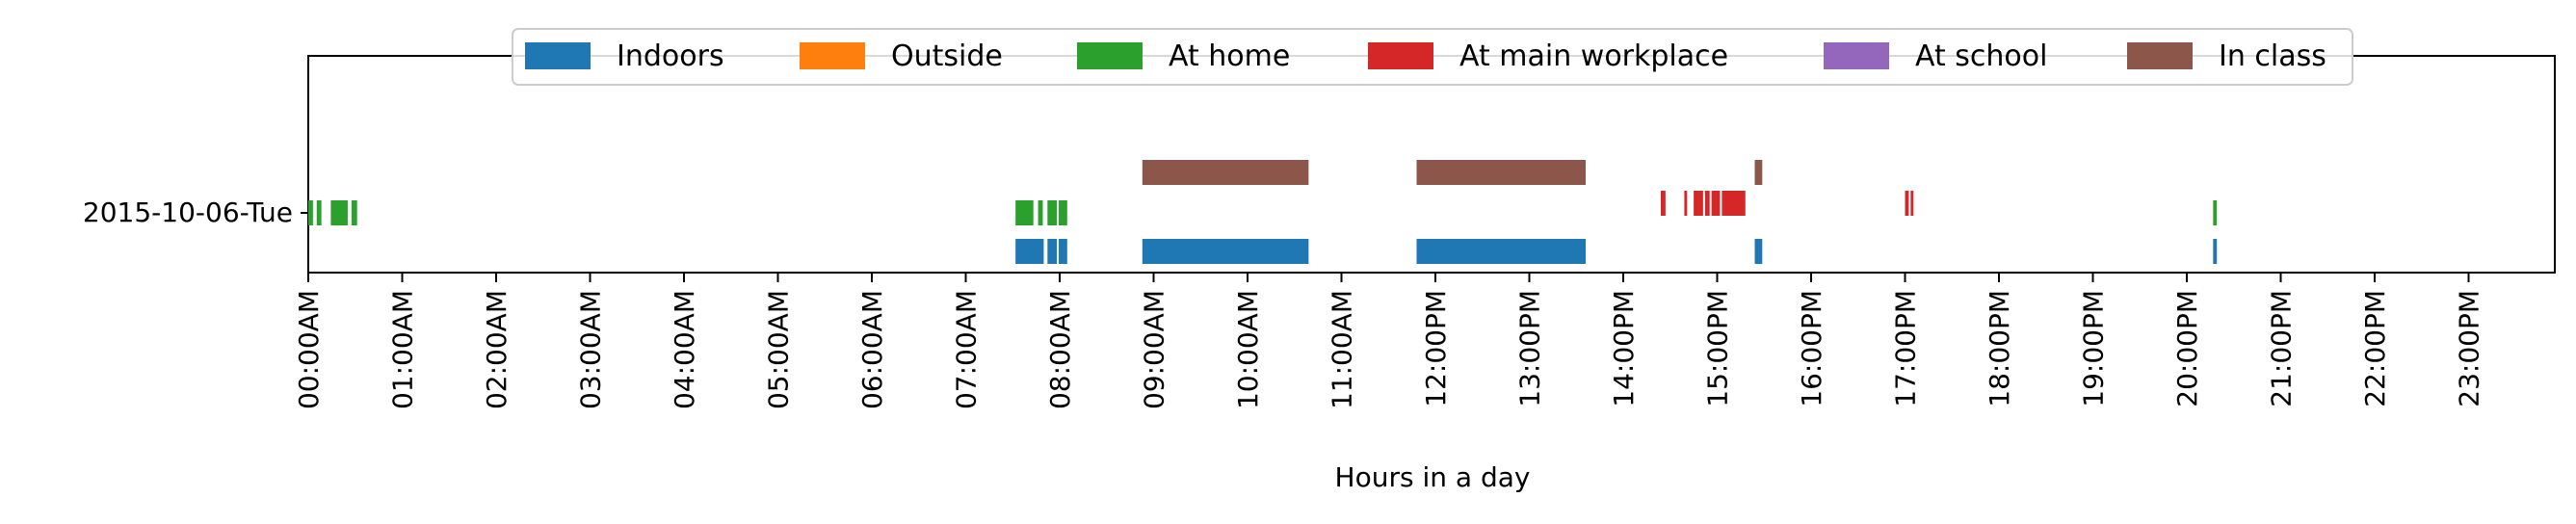 The height and width of the screenshot is (524, 2576). I want to click on x-tick-label: 21:00PM, so click(2282, 348).